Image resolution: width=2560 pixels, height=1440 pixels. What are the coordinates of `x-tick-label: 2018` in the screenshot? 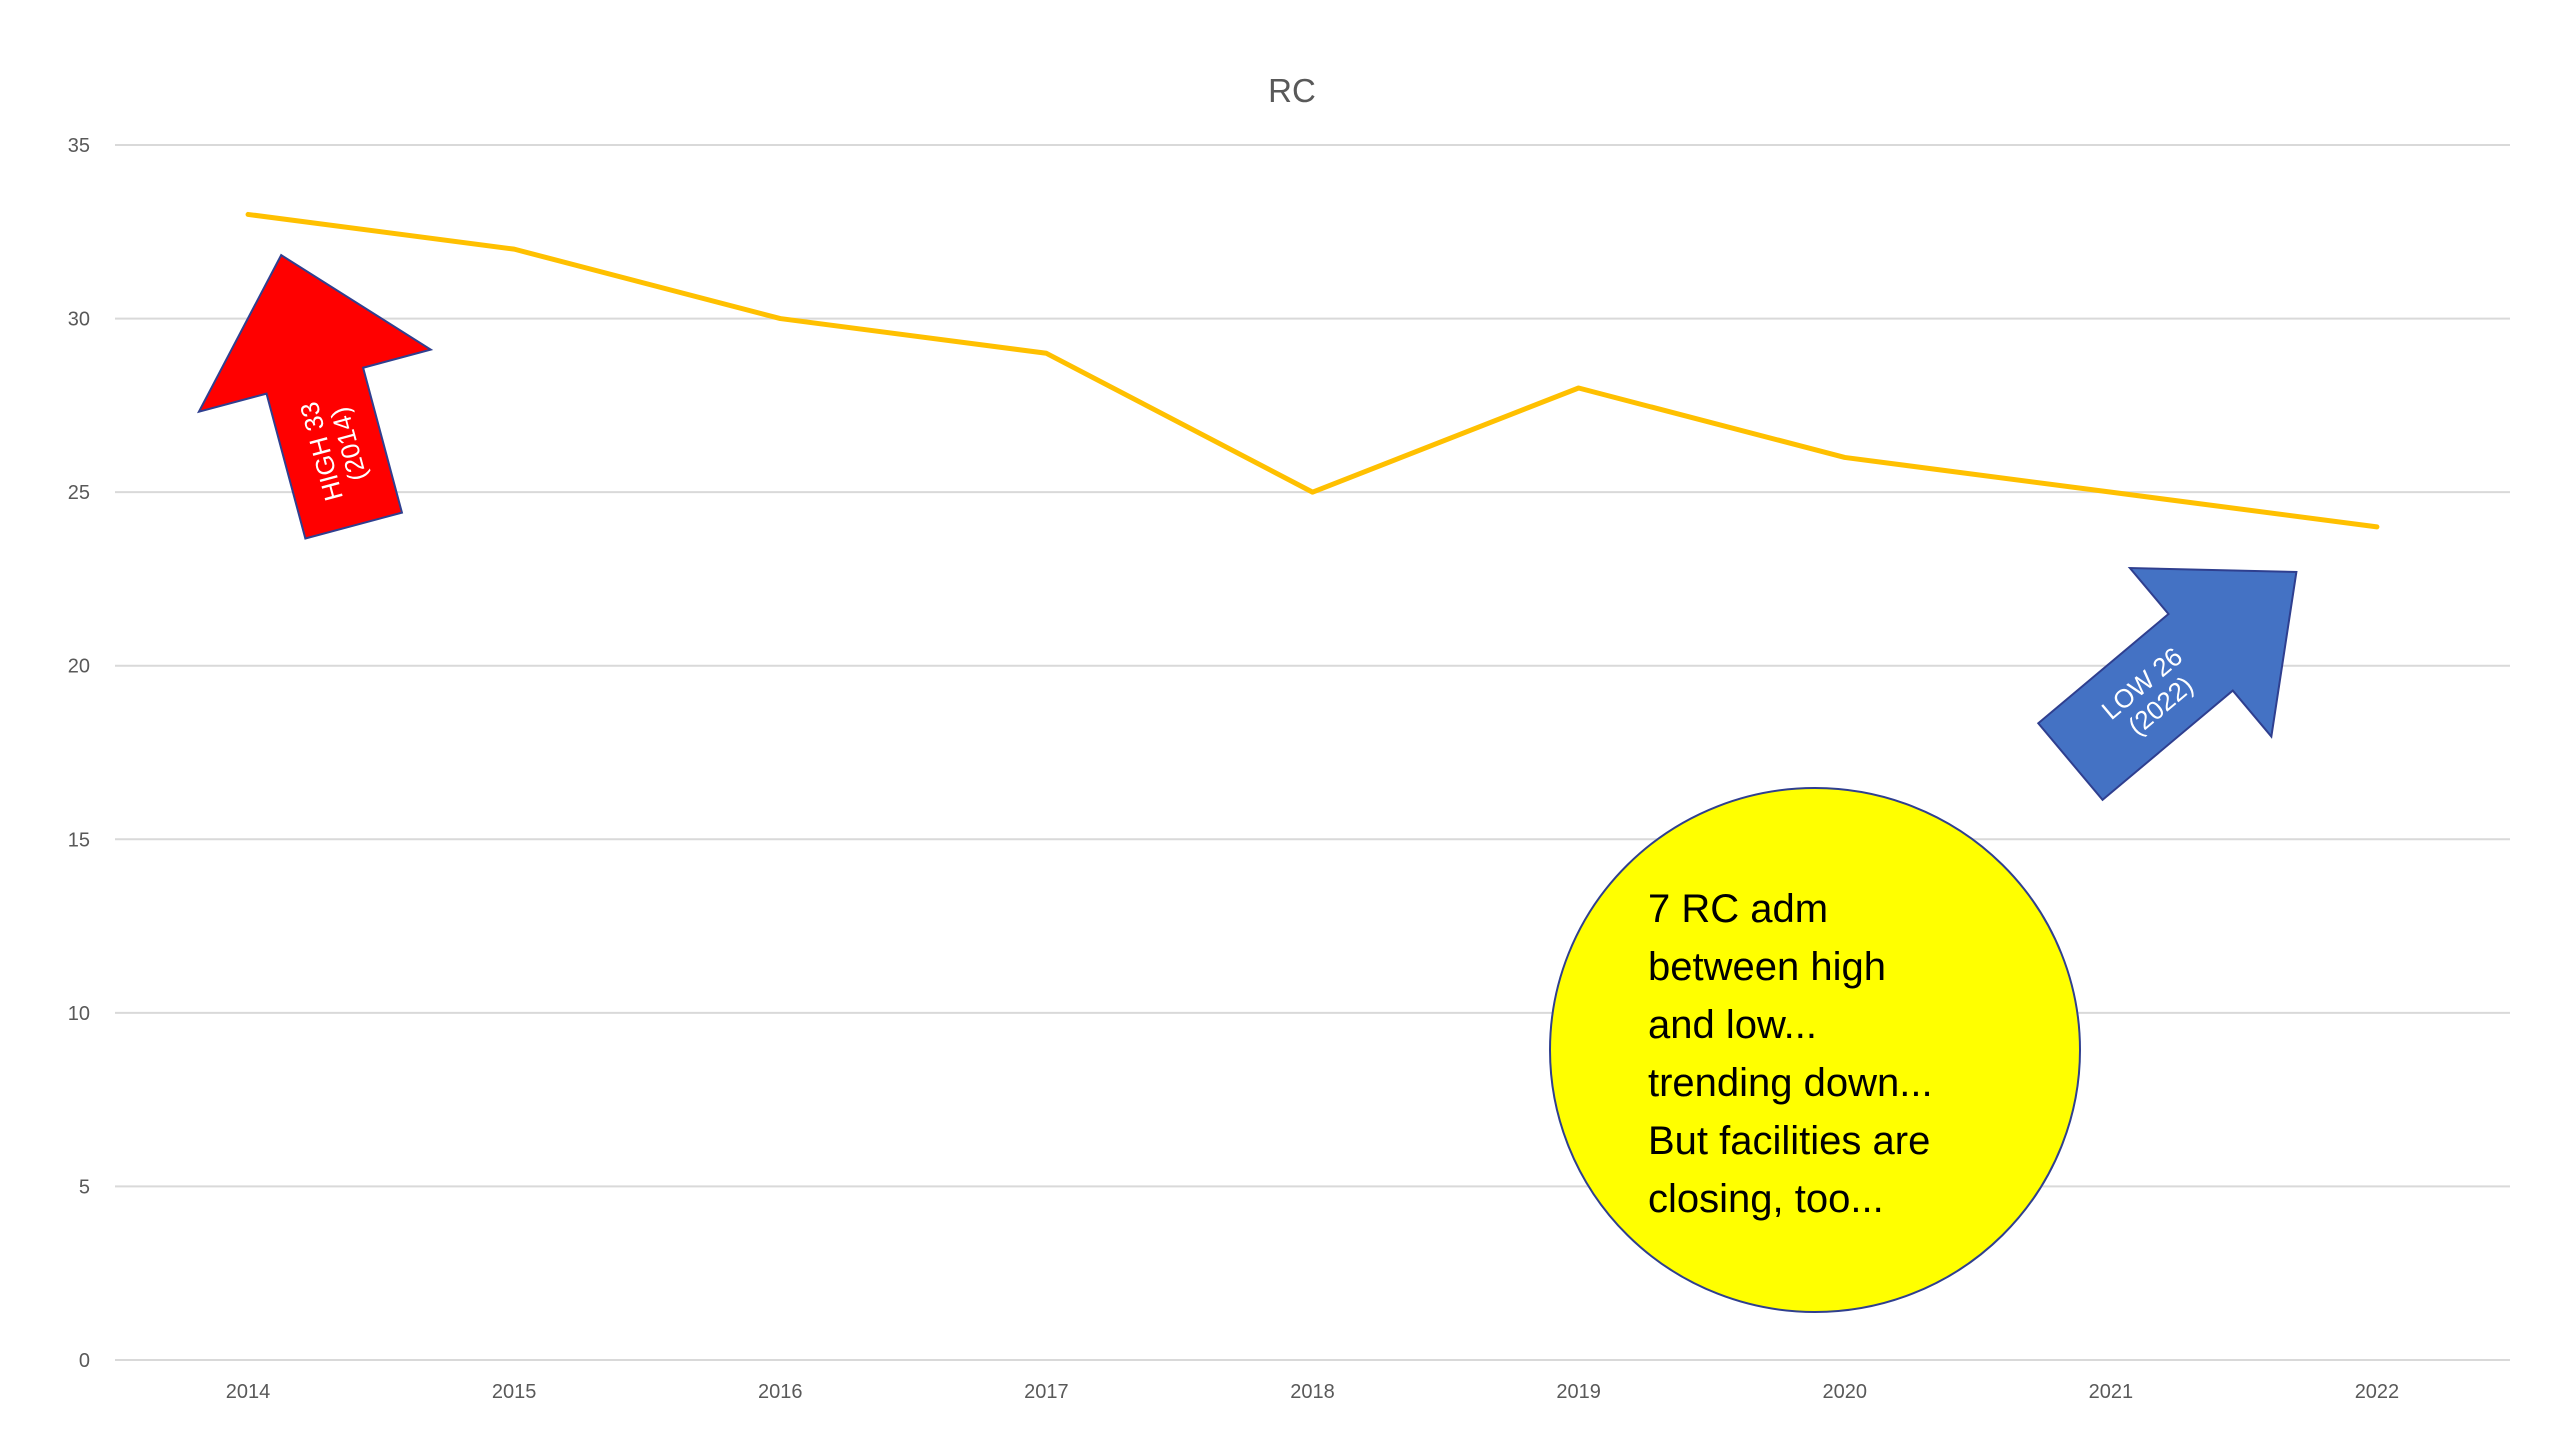 It's located at (1312, 1392).